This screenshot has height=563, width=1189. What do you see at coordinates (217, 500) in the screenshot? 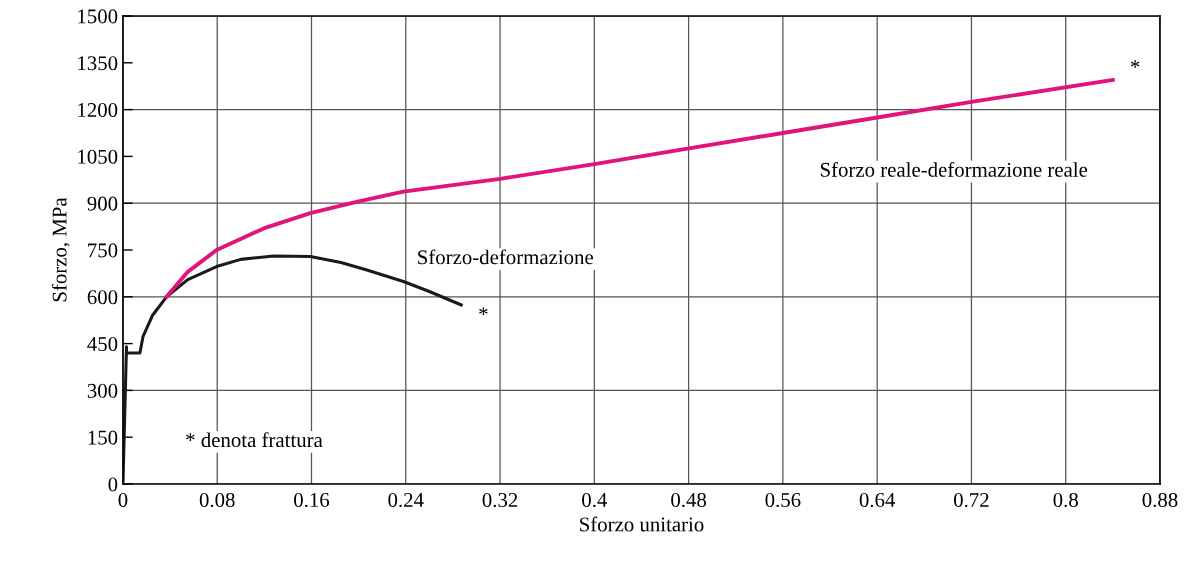
I see `x-tick-label: 0.08` at bounding box center [217, 500].